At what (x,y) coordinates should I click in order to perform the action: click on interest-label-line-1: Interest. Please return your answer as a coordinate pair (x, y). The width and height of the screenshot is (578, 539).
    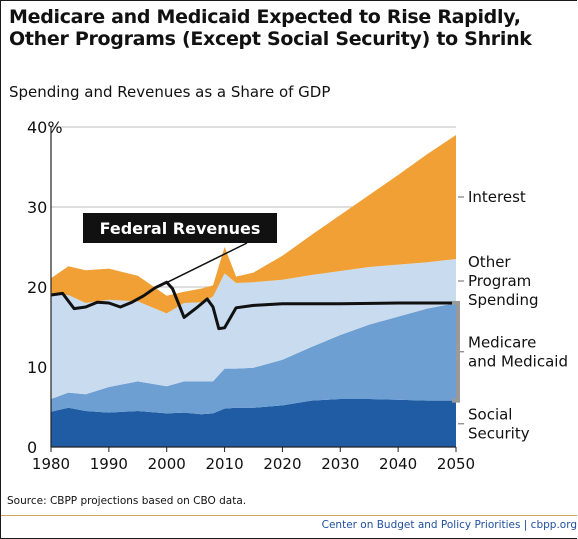
    Looking at the image, I should click on (497, 197).